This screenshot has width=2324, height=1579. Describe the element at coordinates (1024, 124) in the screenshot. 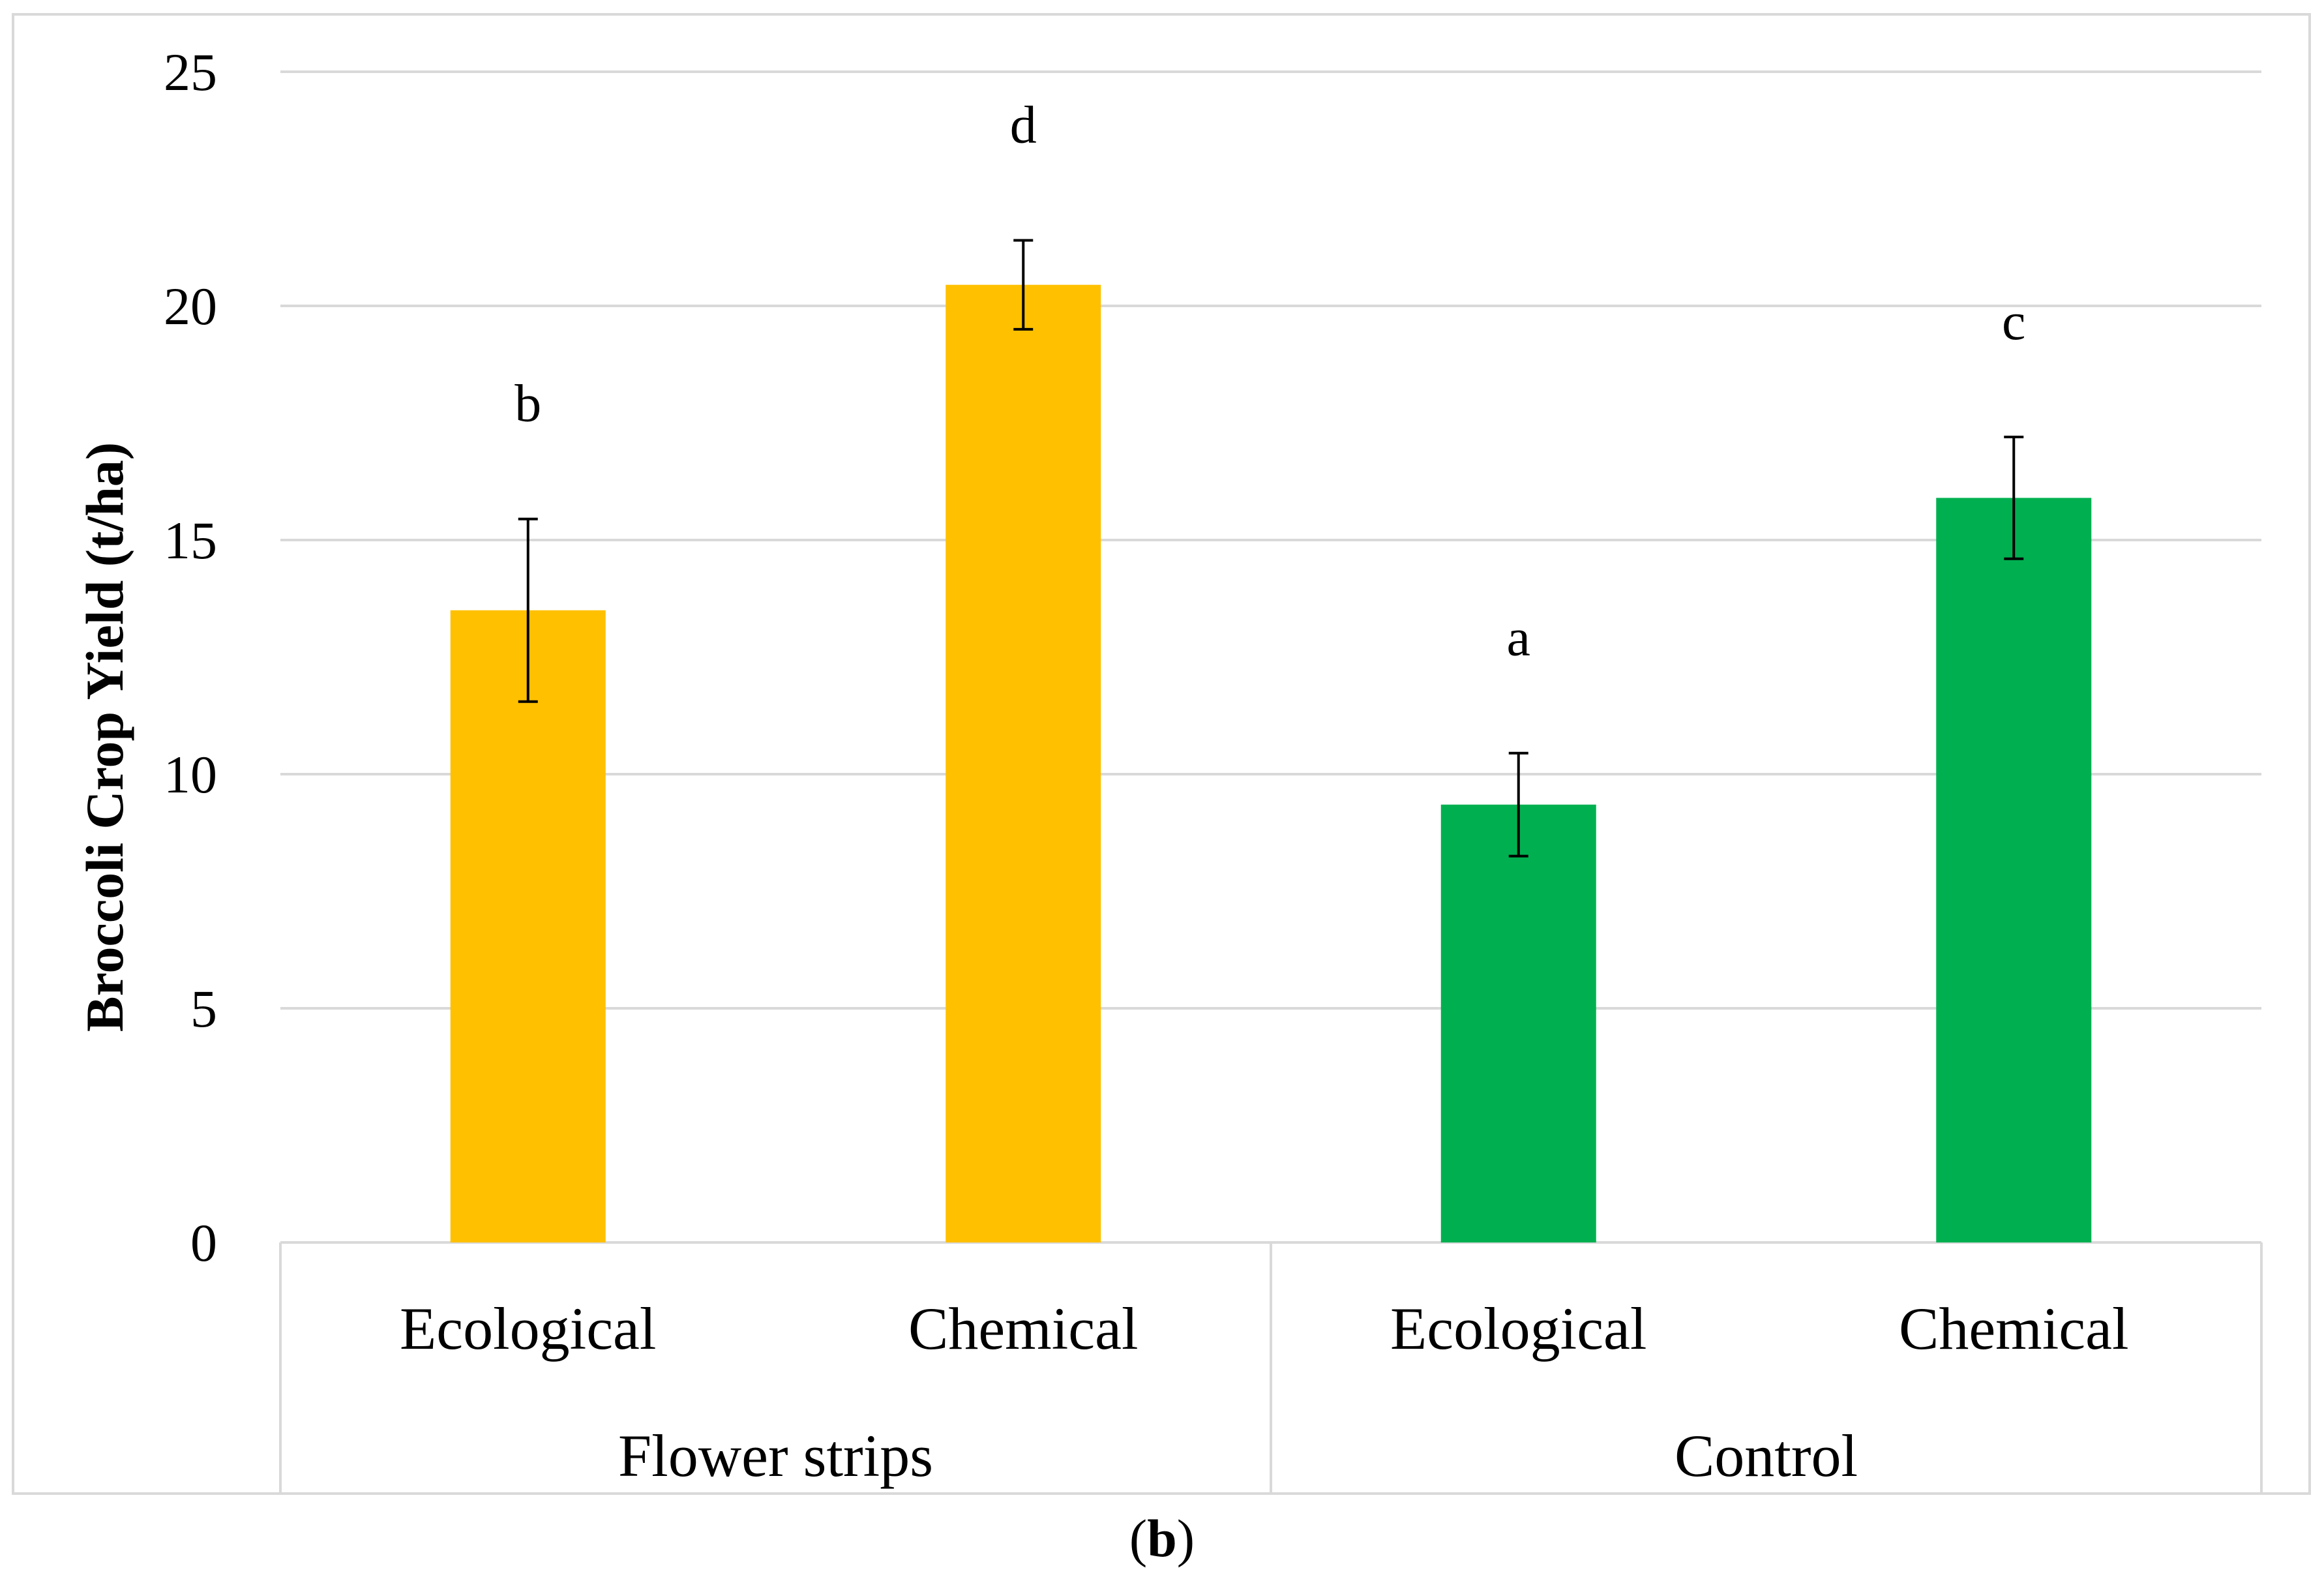

I see `significance-letter: d` at that location.